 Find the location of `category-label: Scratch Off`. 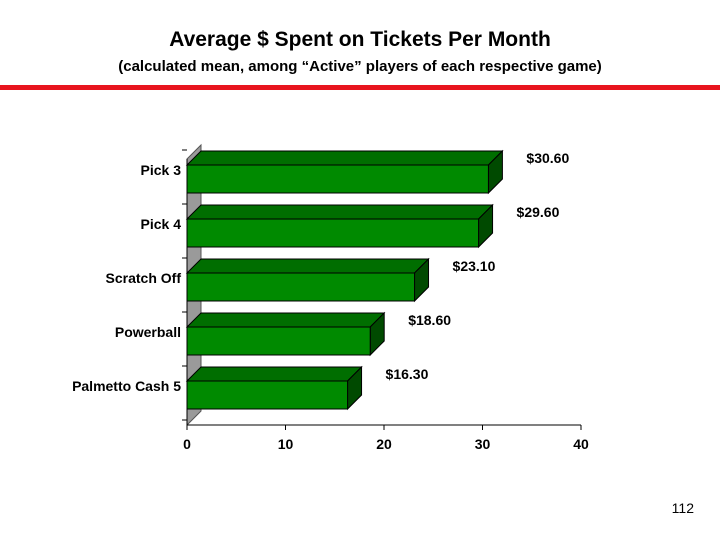

category-label: Scratch Off is located at coordinates (144, 278).